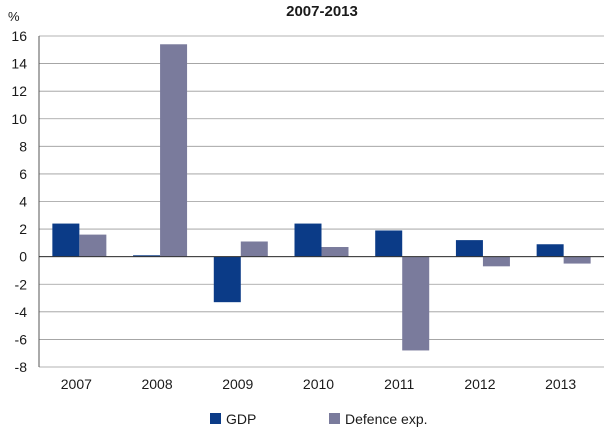 Image resolution: width=611 pixels, height=432 pixels. What do you see at coordinates (227, 279) in the screenshot?
I see `bar-gdp-2009` at bounding box center [227, 279].